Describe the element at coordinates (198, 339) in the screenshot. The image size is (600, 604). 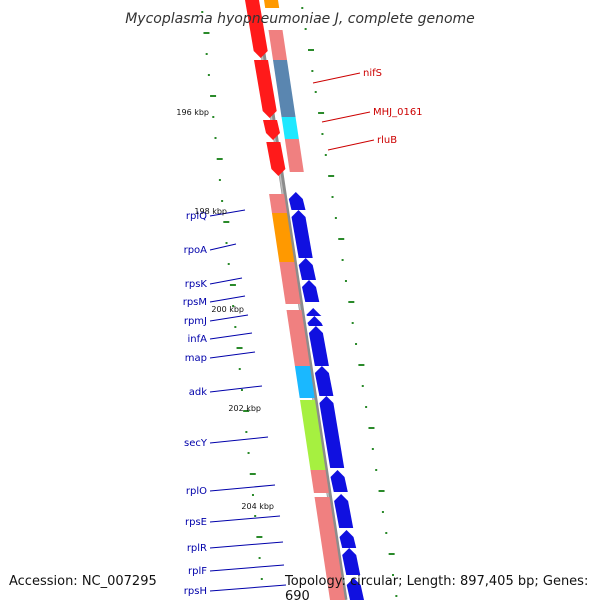
I see `gene-label: infA` at that location.